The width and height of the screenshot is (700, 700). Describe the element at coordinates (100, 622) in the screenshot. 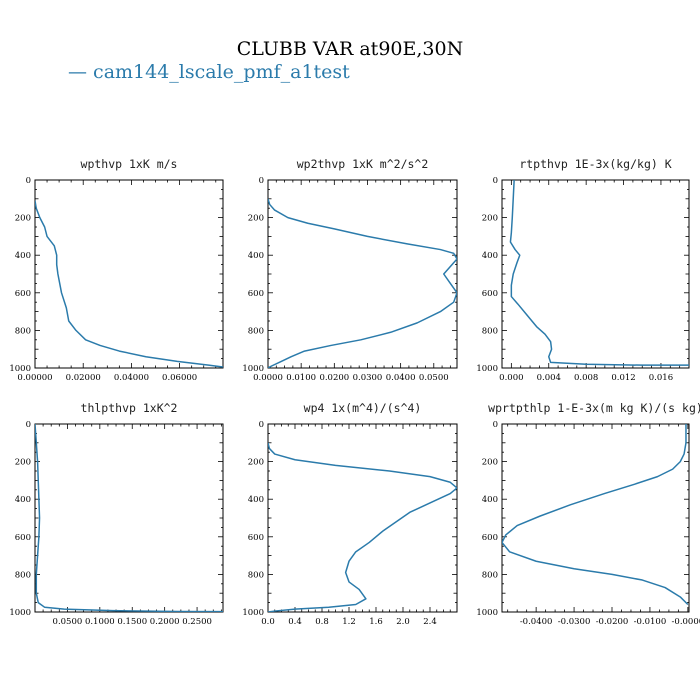

I see `x-tick-label: 0.1000` at that location.